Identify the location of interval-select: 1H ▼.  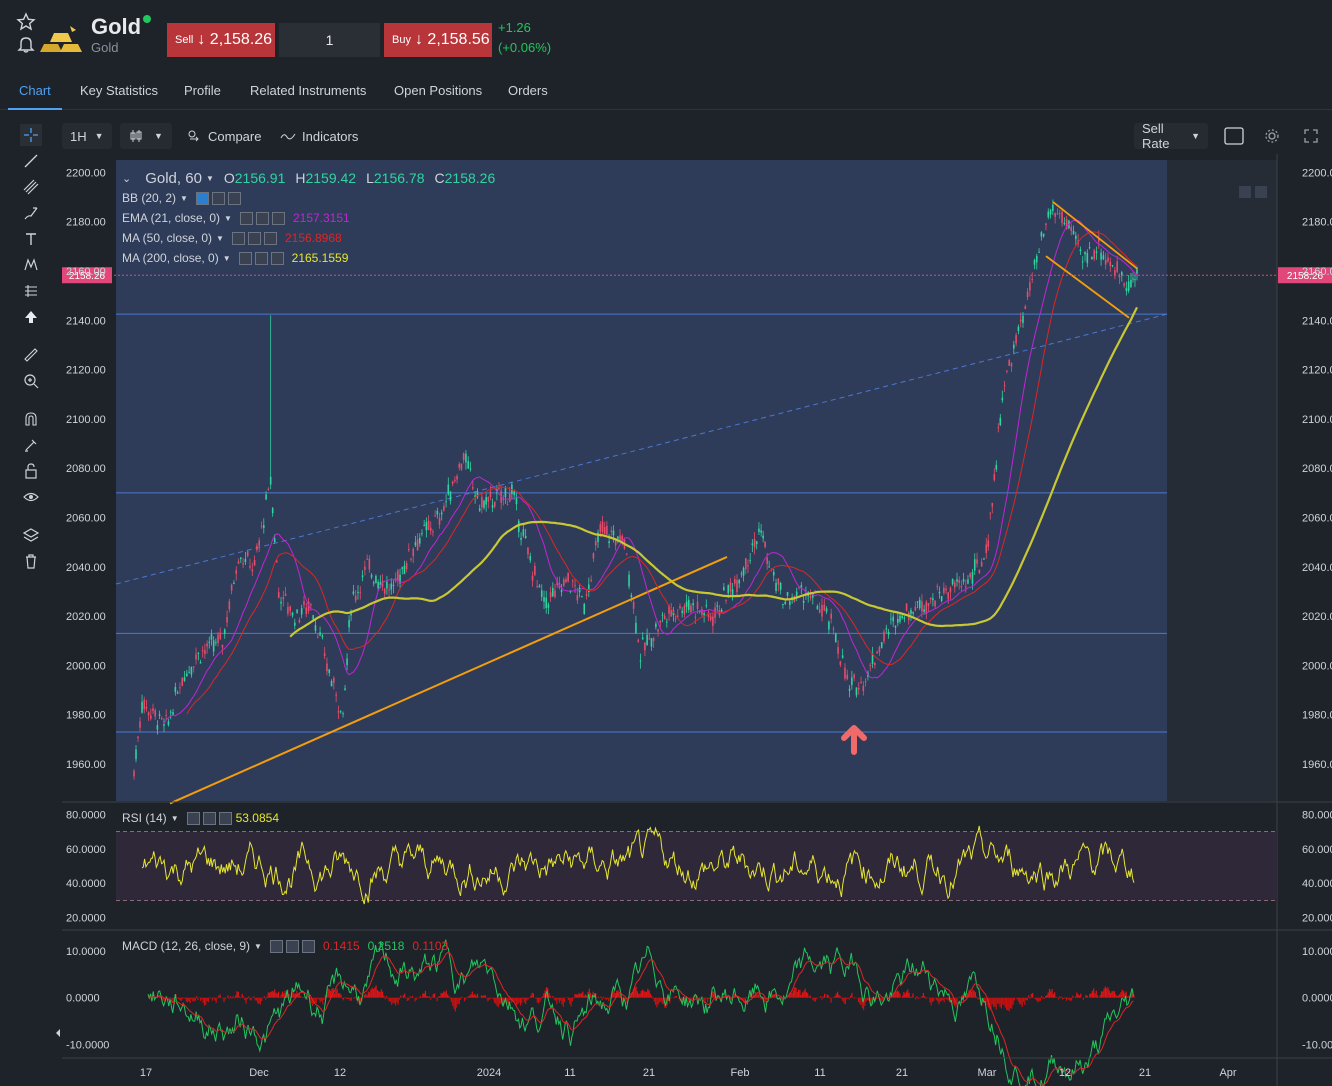
(87, 136).